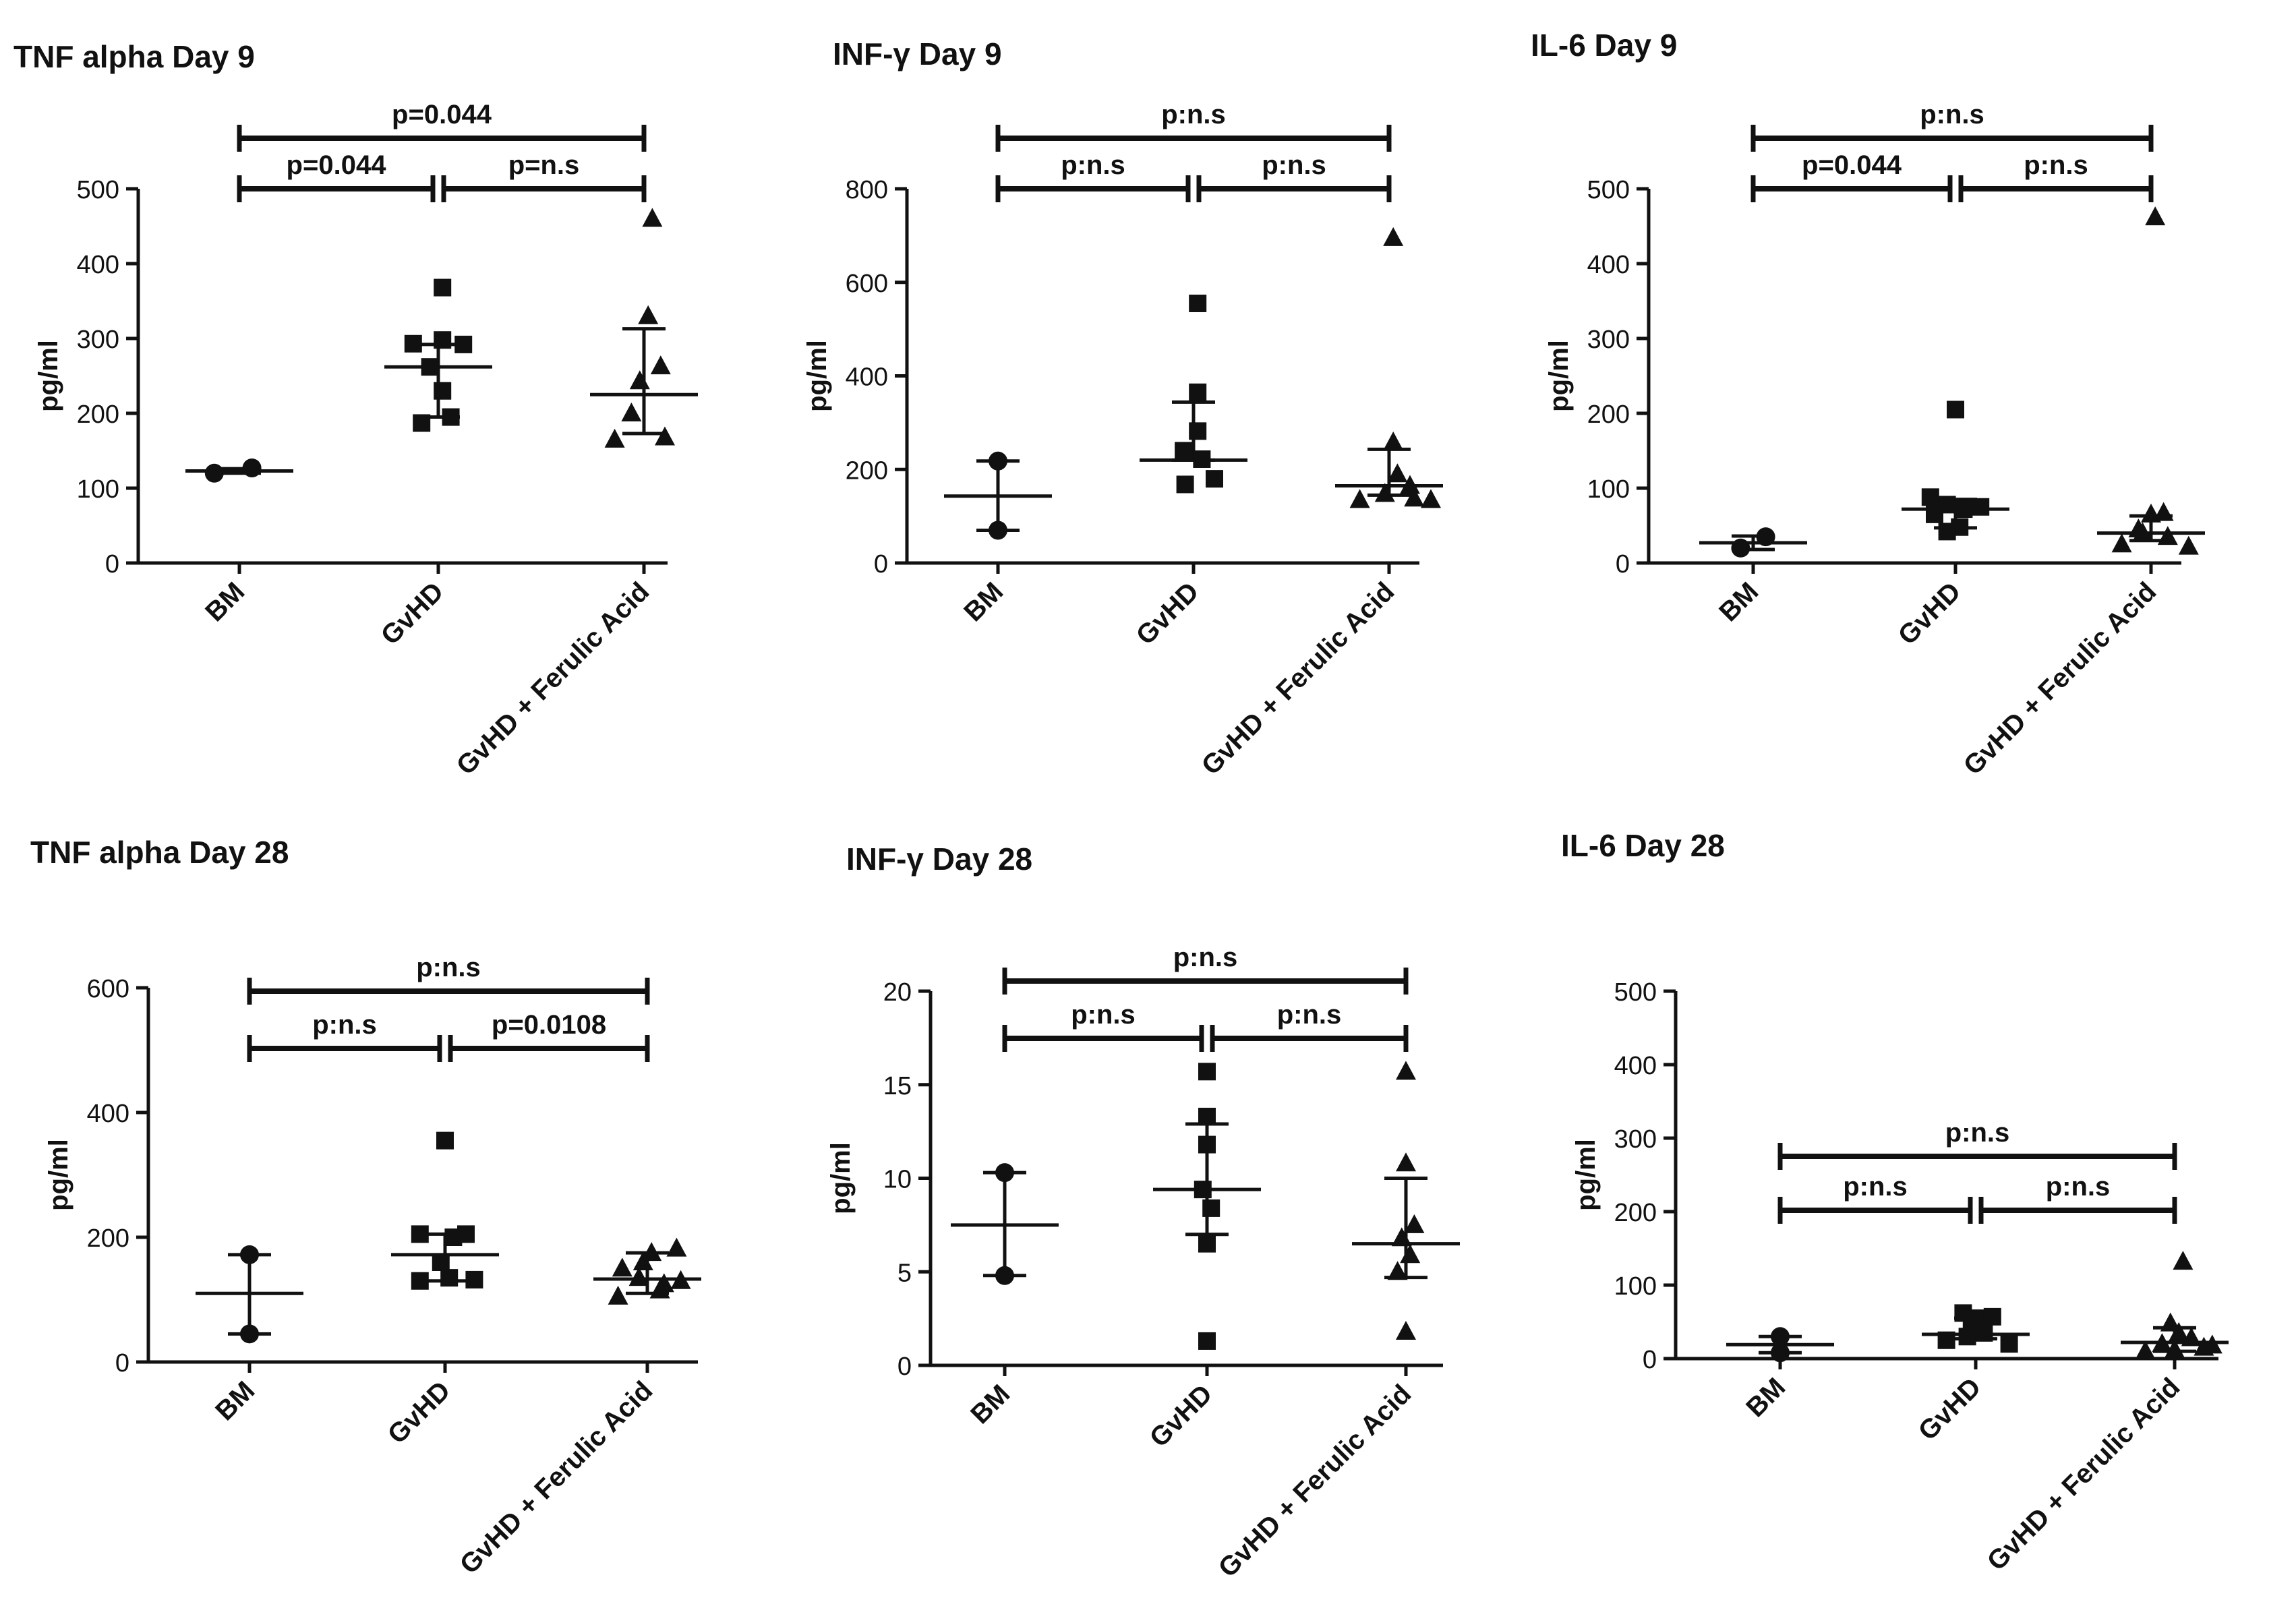  What do you see at coordinates (98, 190) in the screenshot?
I see `y-tick-label: 500` at bounding box center [98, 190].